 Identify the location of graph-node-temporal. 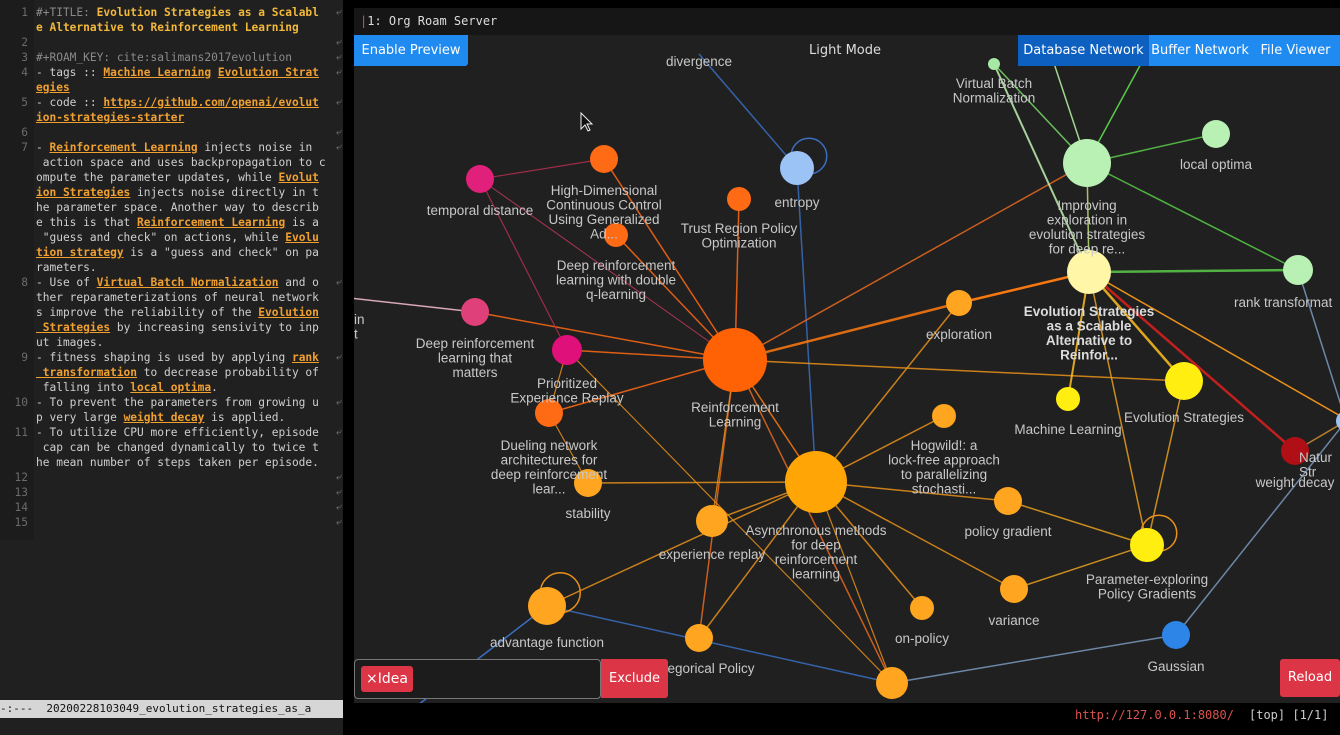
(480, 179).